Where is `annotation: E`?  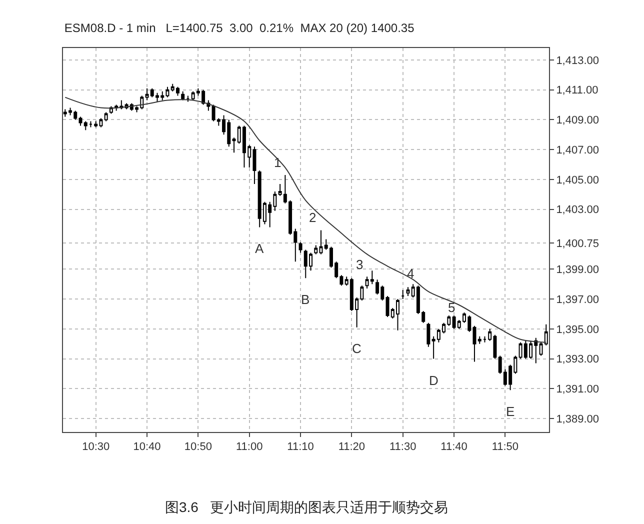 annotation: E is located at coordinates (510, 411).